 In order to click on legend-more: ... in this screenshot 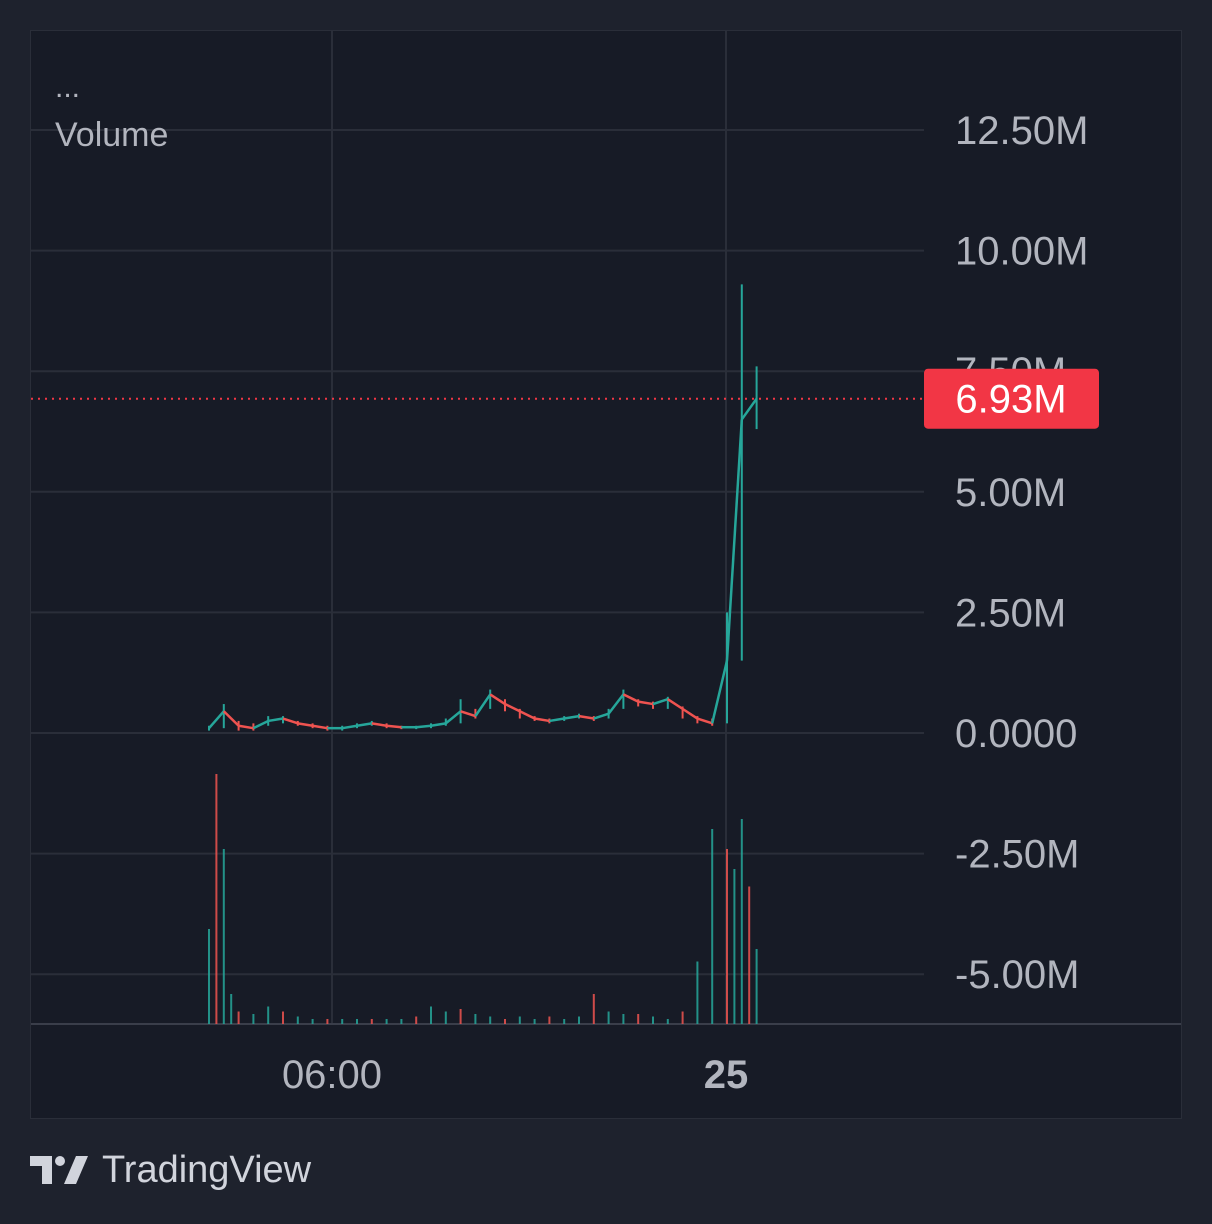, I will do `click(67, 87)`.